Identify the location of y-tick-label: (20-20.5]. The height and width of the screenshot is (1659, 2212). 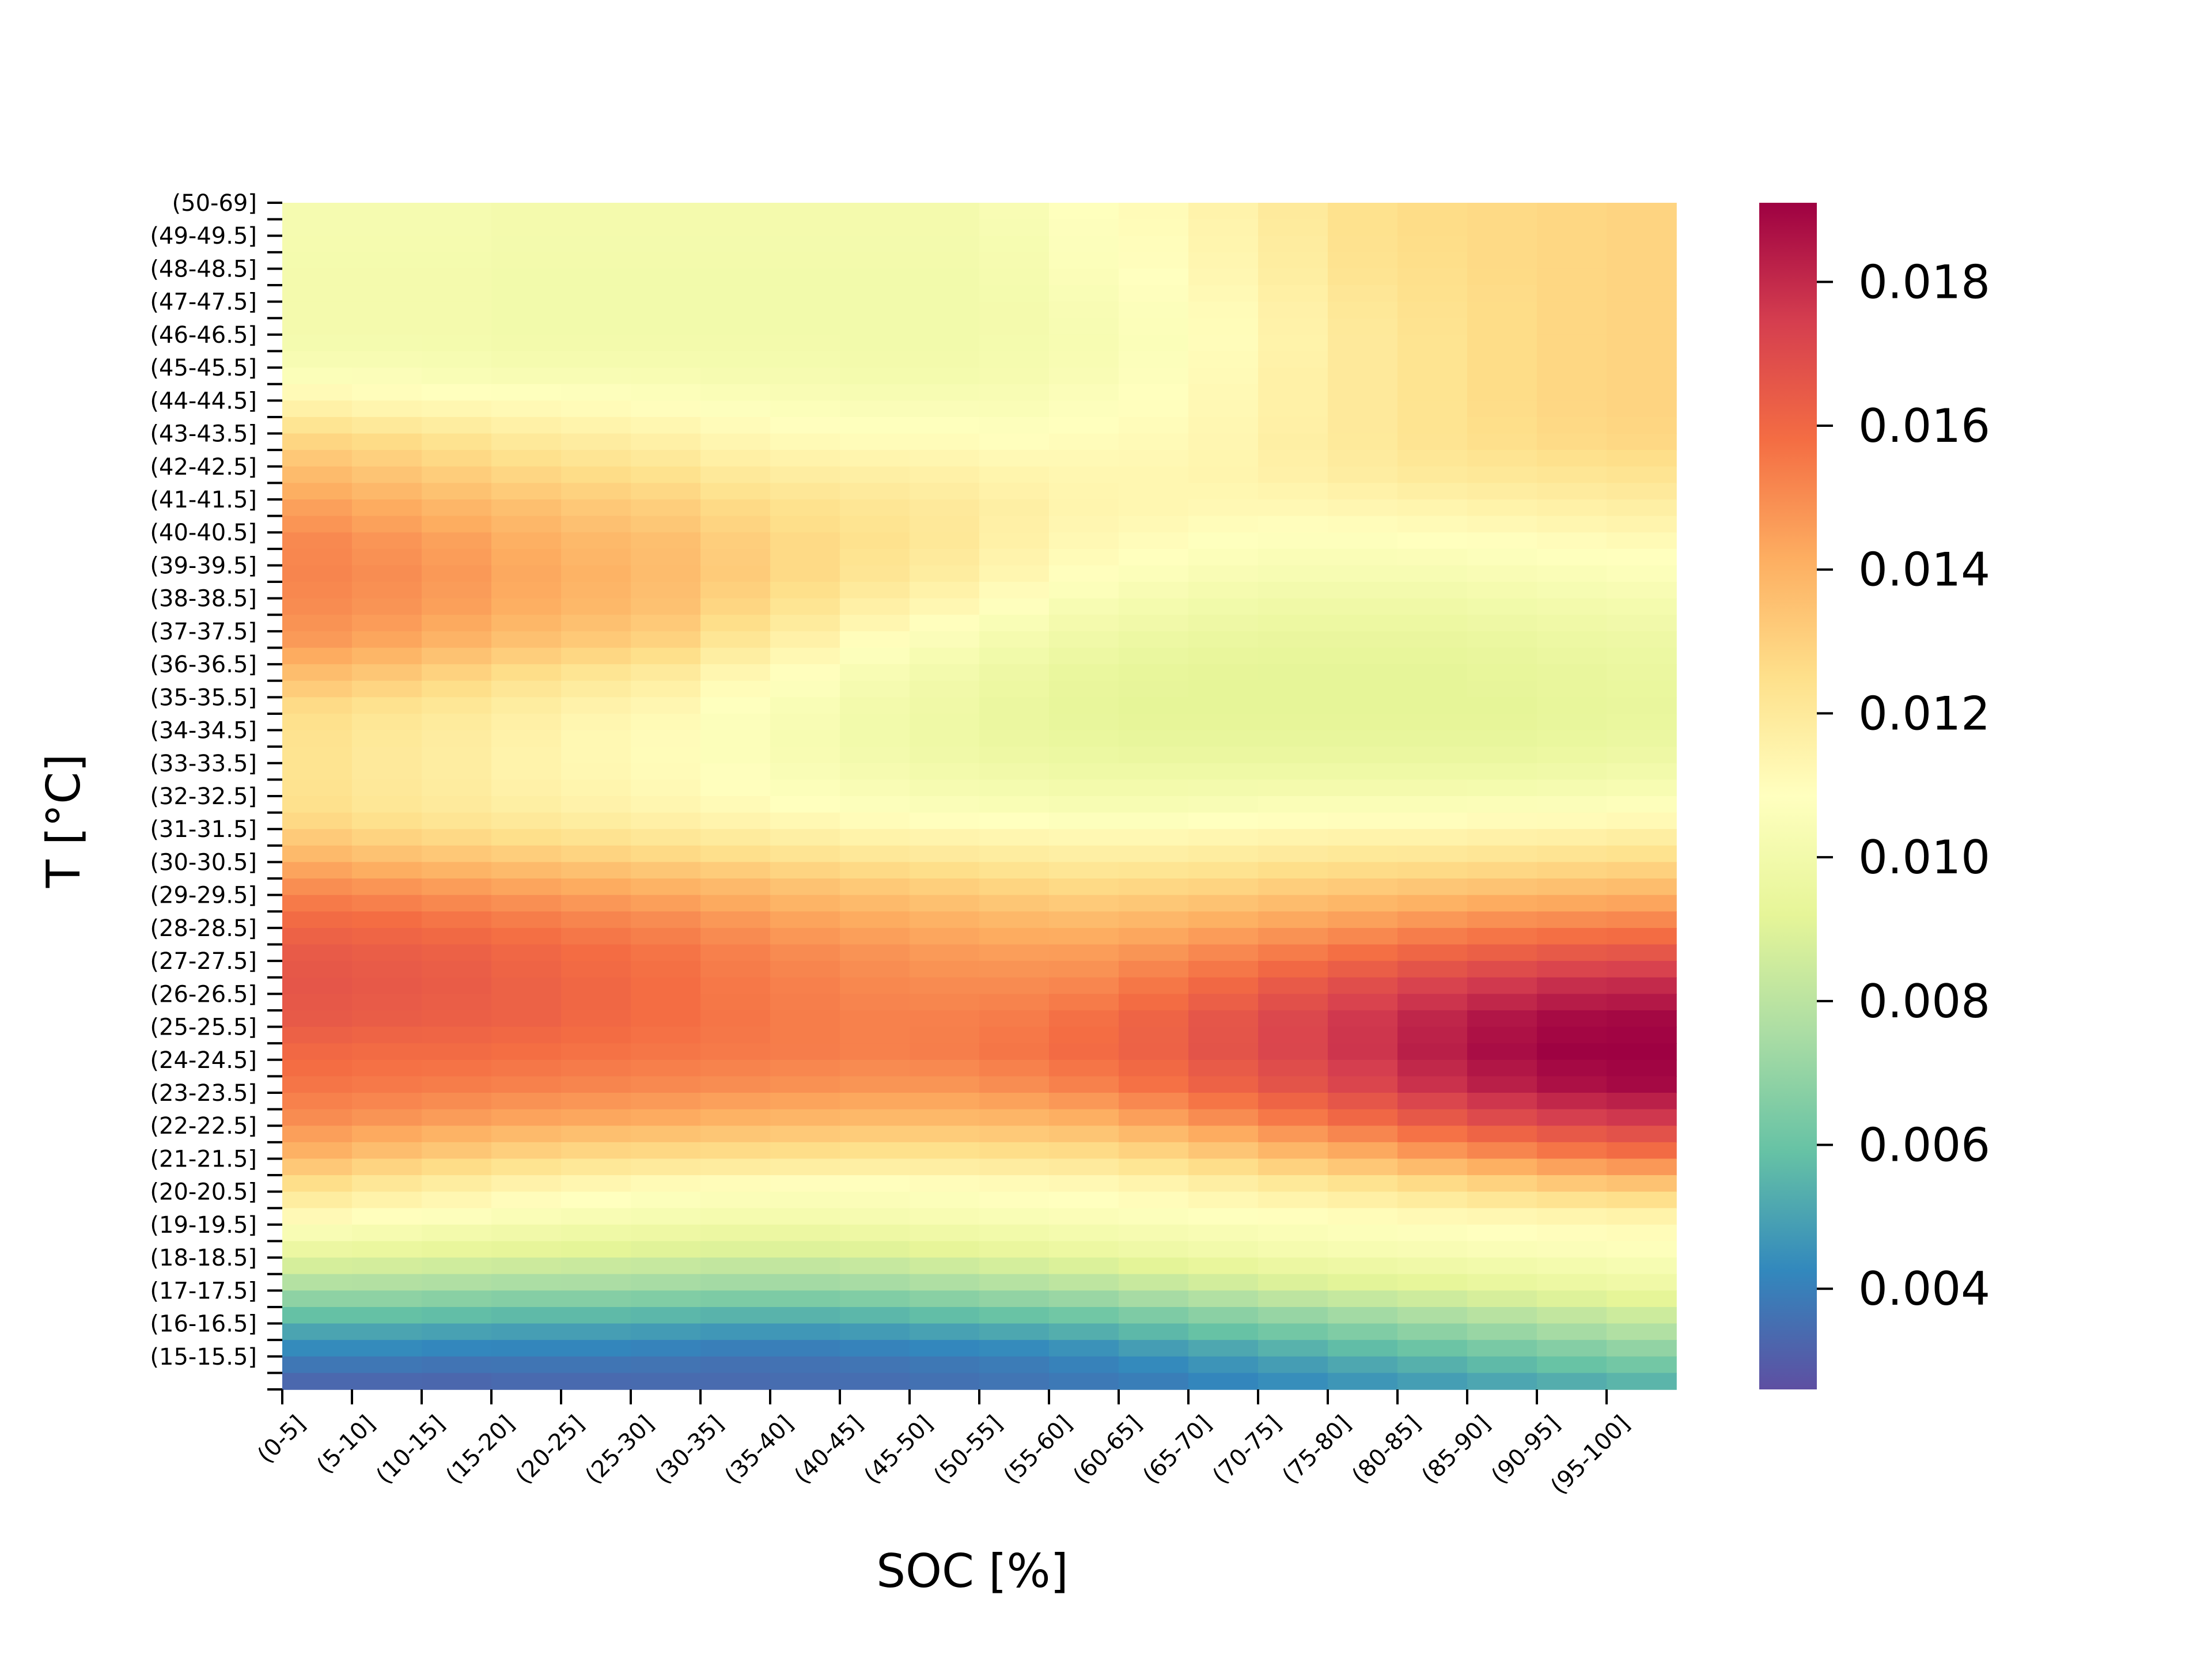
(203, 1192).